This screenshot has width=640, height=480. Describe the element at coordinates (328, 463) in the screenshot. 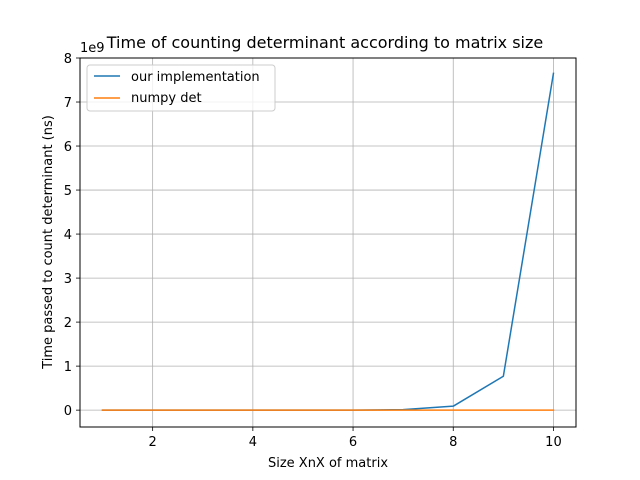

I see `x-axis-label: Size XnX of matrix` at that location.